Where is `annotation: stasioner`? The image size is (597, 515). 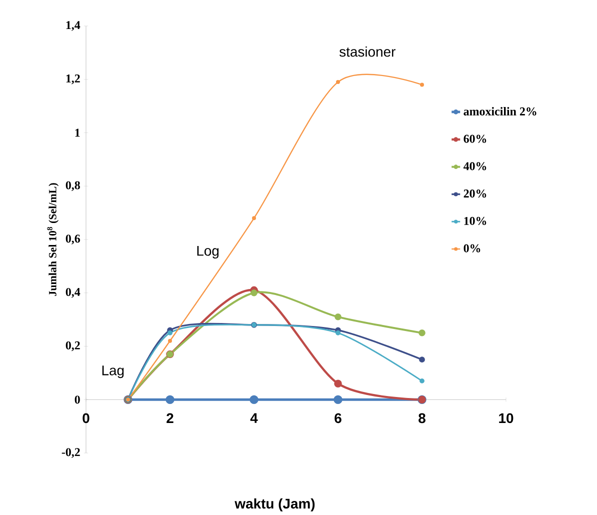 annotation: stasioner is located at coordinates (367, 51).